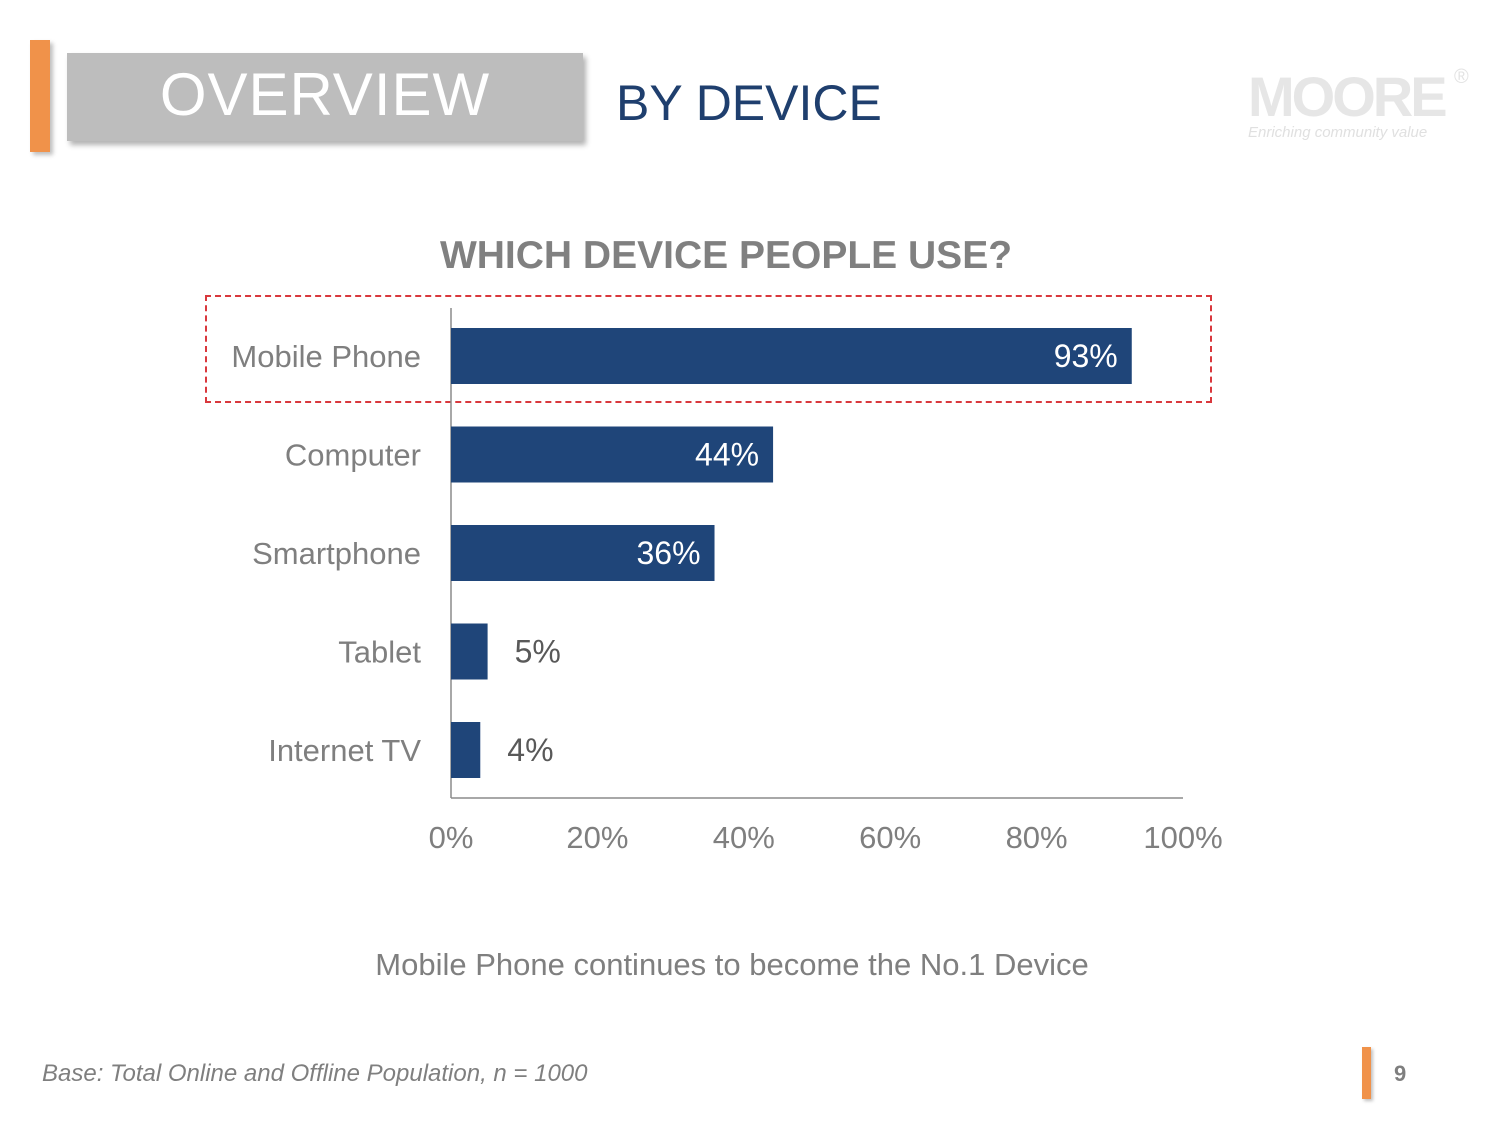 This screenshot has width=1500, height=1125. I want to click on x-tick-label: 80%, so click(1037, 837).